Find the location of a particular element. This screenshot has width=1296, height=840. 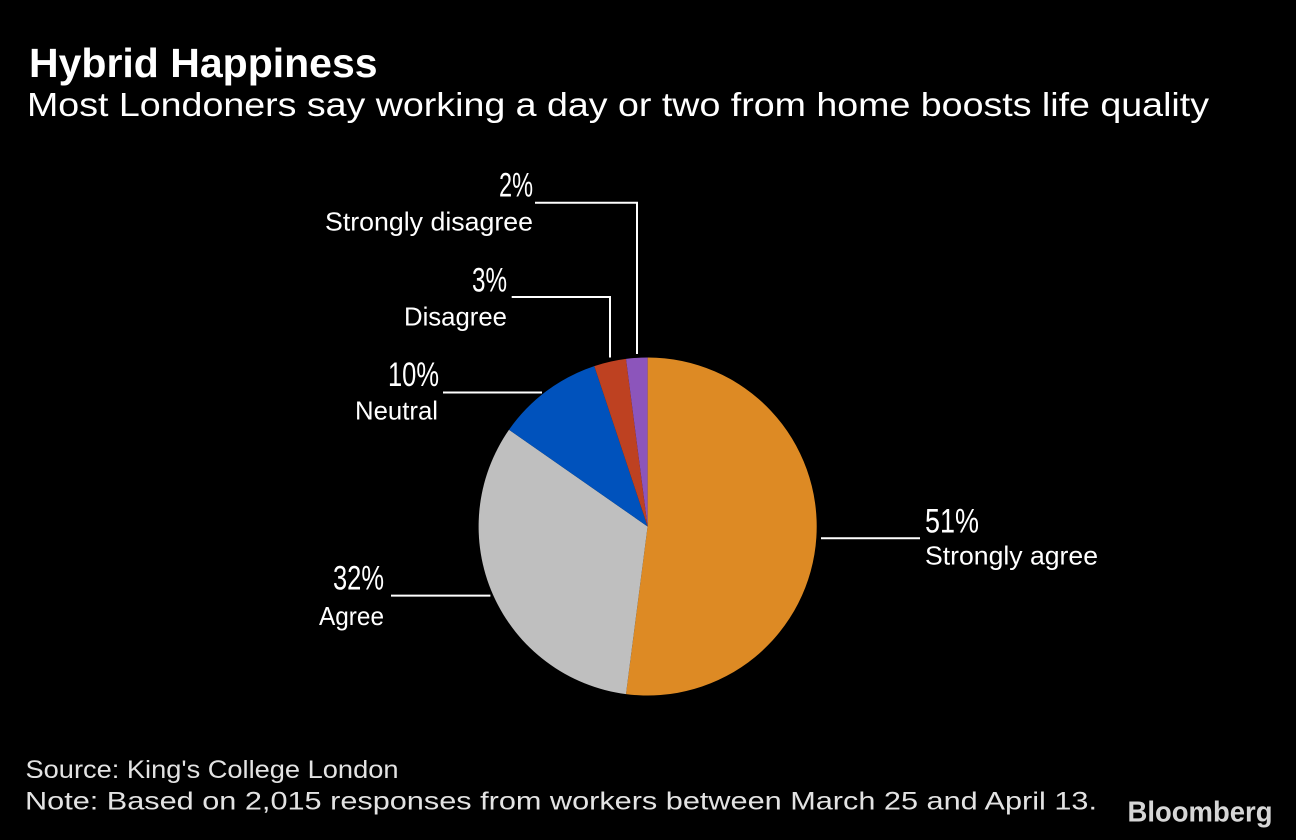

svg-text: 3% is located at coordinates (489, 281).